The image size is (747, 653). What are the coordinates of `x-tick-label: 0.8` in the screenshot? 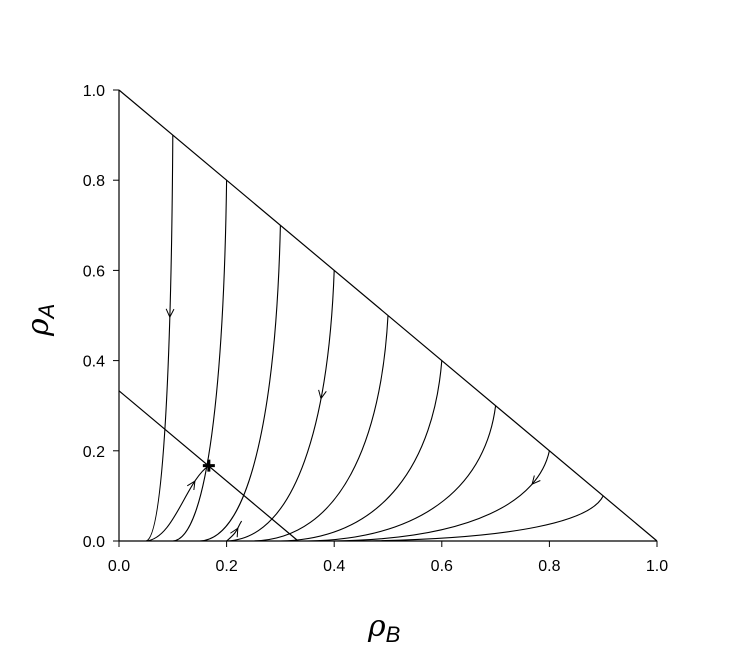 It's located at (549, 566).